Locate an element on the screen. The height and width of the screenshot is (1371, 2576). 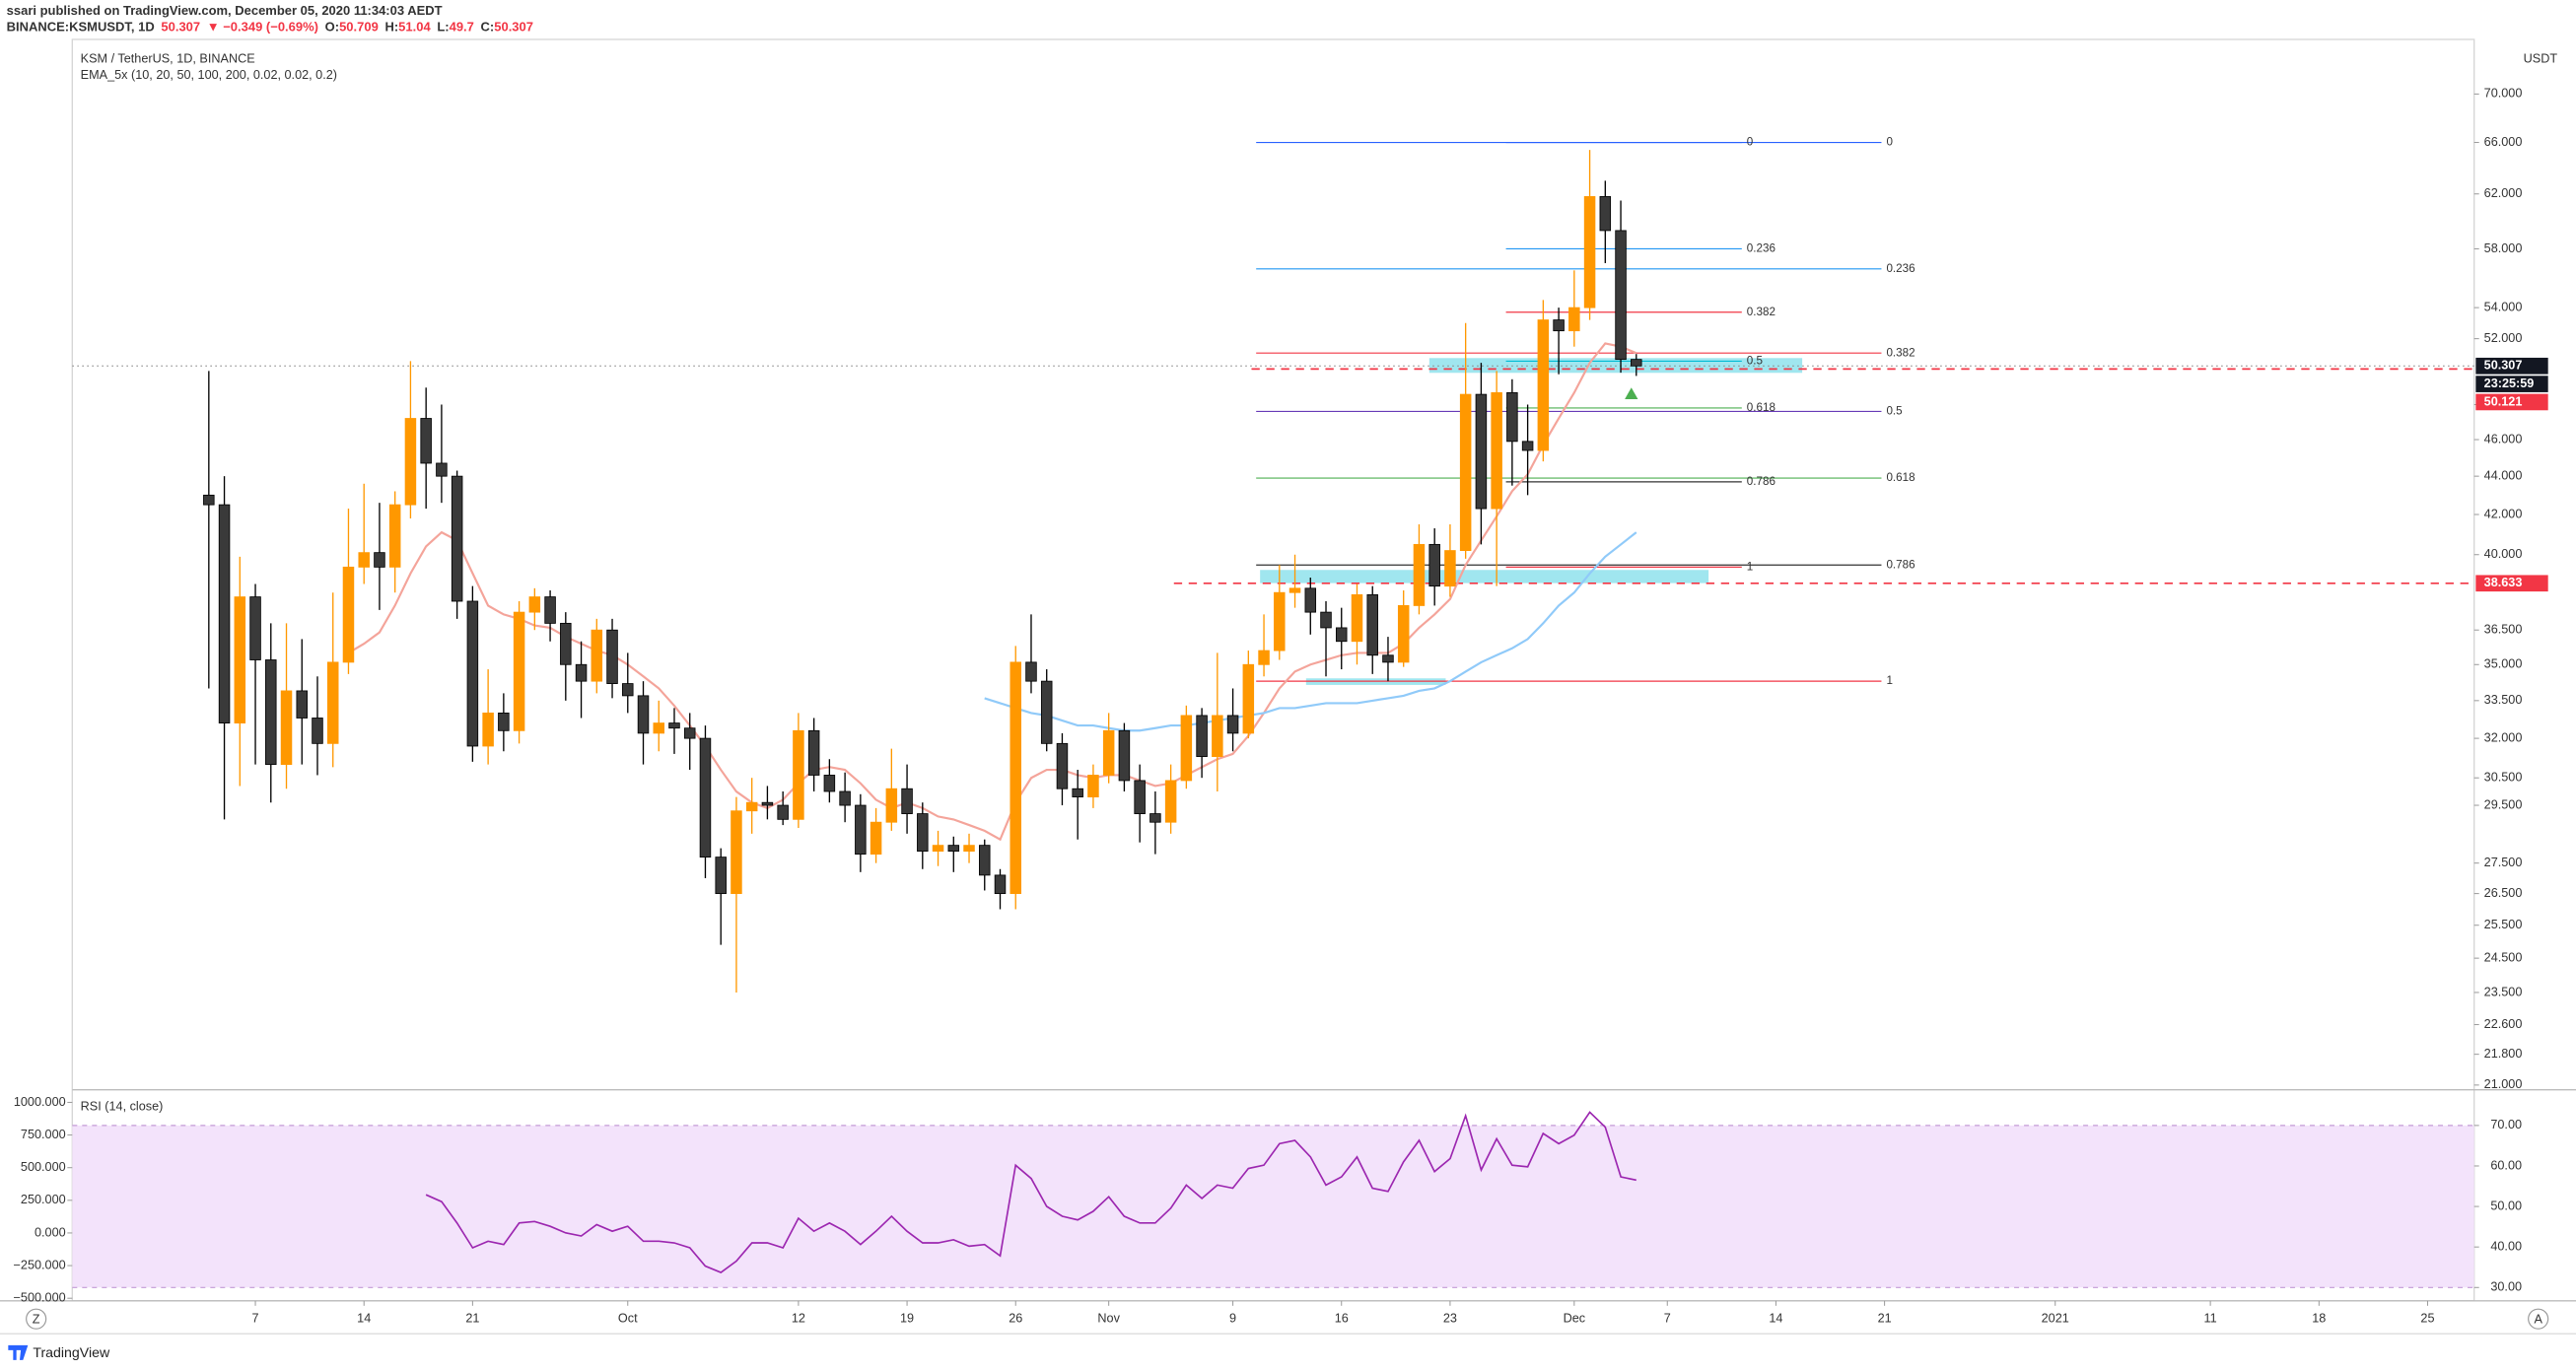
alert-badge-text: 38.633 is located at coordinates (2503, 582).